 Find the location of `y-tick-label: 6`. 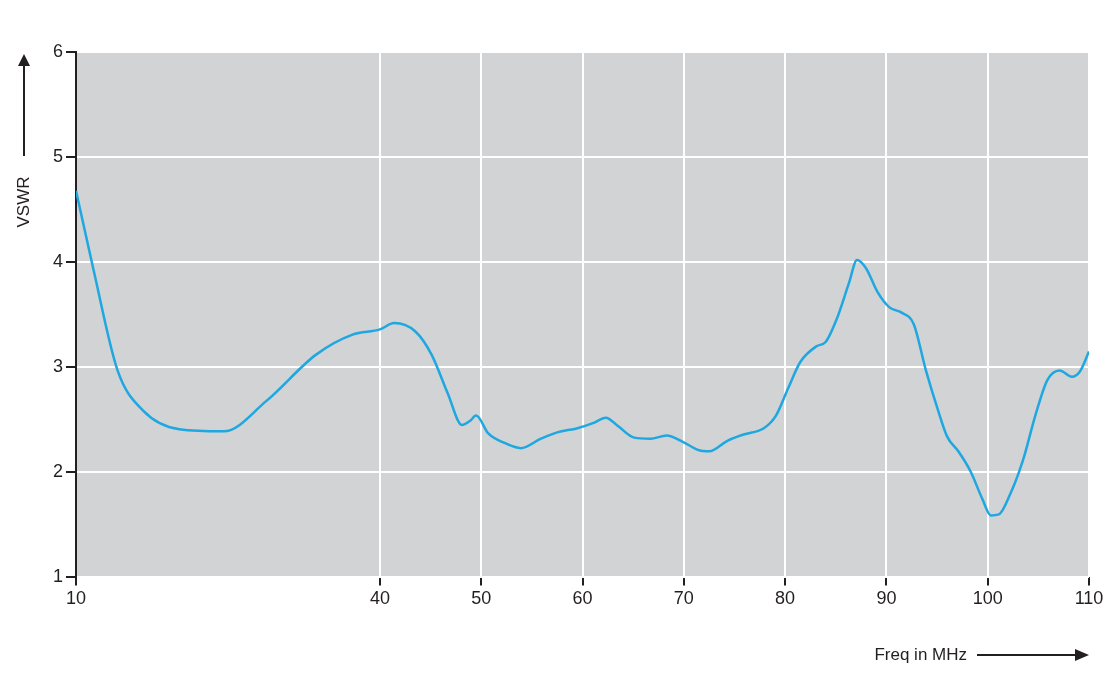

y-tick-label: 6 is located at coordinates (58, 50).